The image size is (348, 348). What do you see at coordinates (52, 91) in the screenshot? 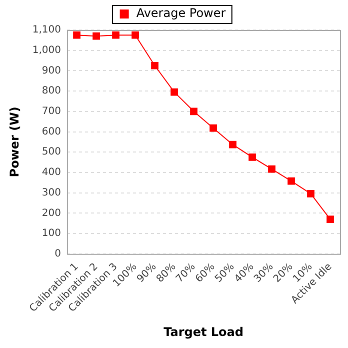
I see `y-tick-label: 800` at bounding box center [52, 91].